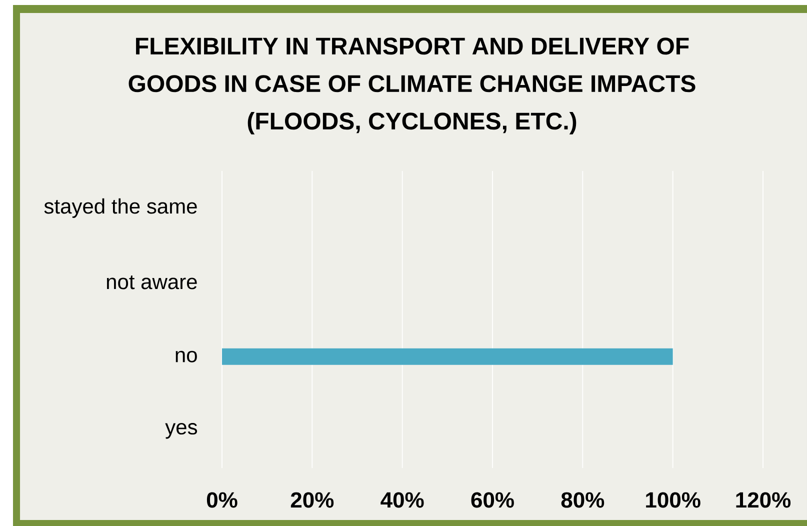  Describe the element at coordinates (120, 208) in the screenshot. I see `y-tick-label: stayed the same` at that location.